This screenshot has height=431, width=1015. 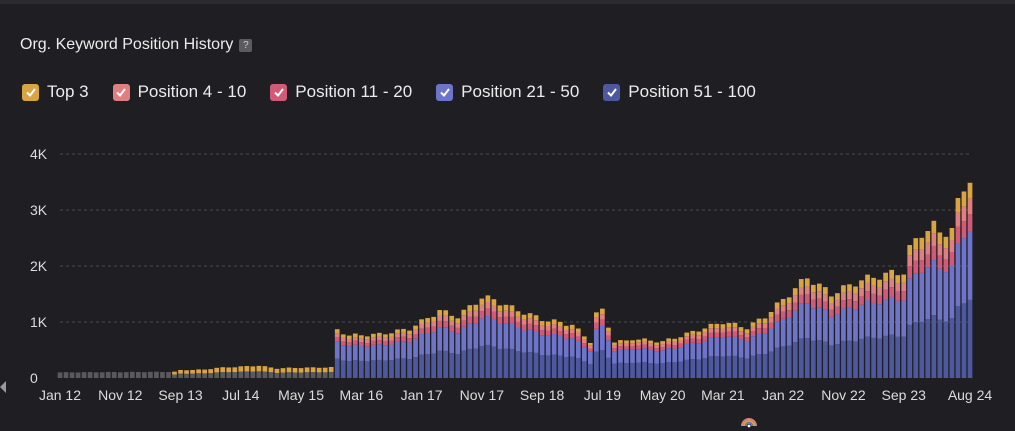 What do you see at coordinates (904, 395) in the screenshot?
I see `x-tick-label: Sep 23` at bounding box center [904, 395].